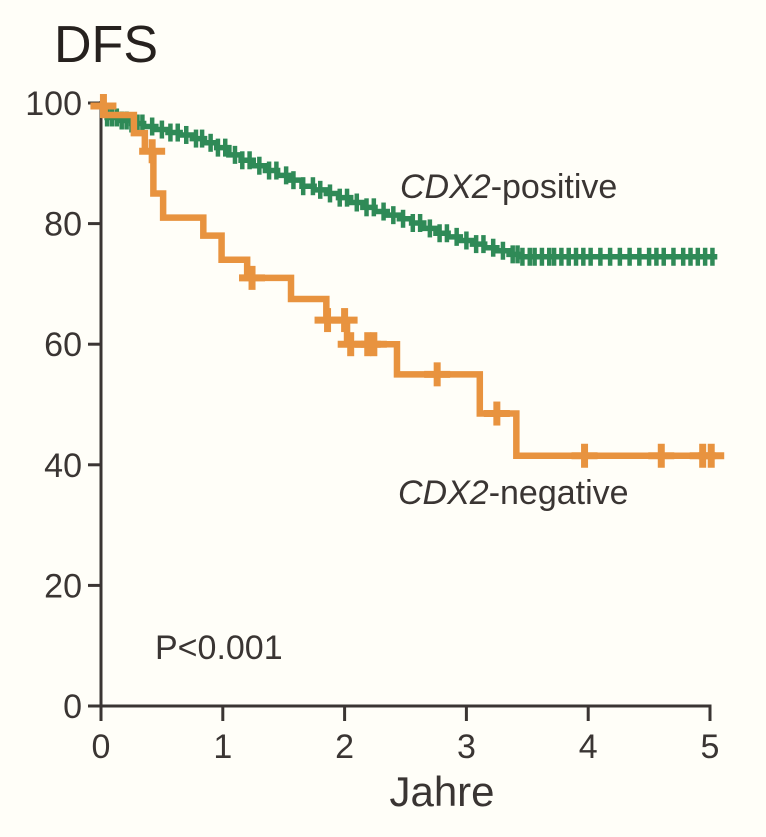 This screenshot has height=837, width=766. Describe the element at coordinates (588, 747) in the screenshot. I see `x-tick-label: 4` at that location.